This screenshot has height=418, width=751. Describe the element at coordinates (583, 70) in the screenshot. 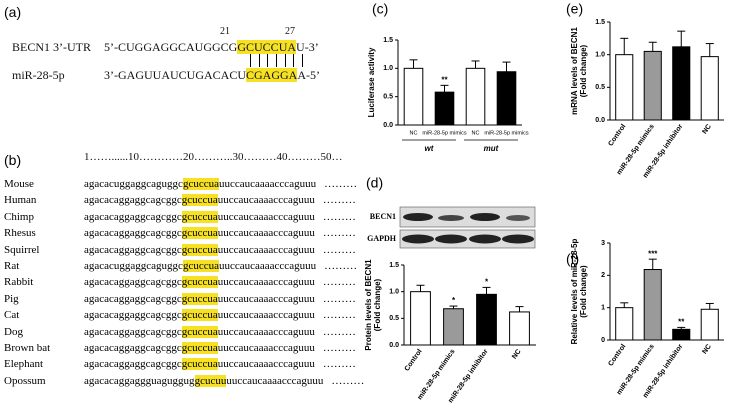

I see `y-axis-label: (Fold change)` at that location.